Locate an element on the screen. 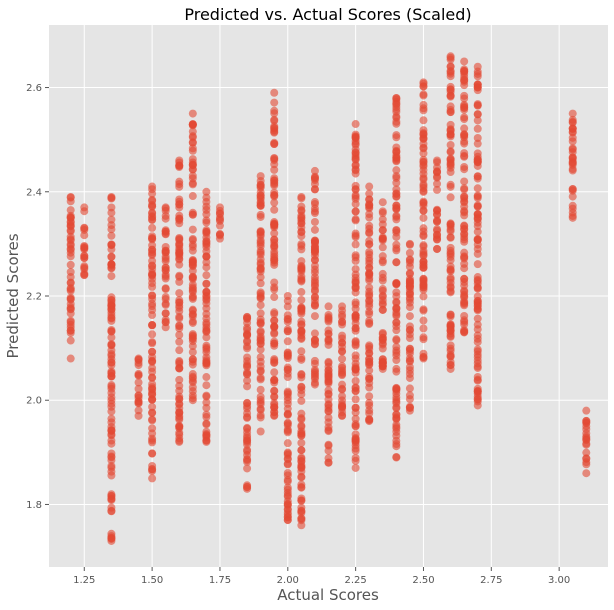  y-axis-label: Predicted Scores is located at coordinates (13, 295).